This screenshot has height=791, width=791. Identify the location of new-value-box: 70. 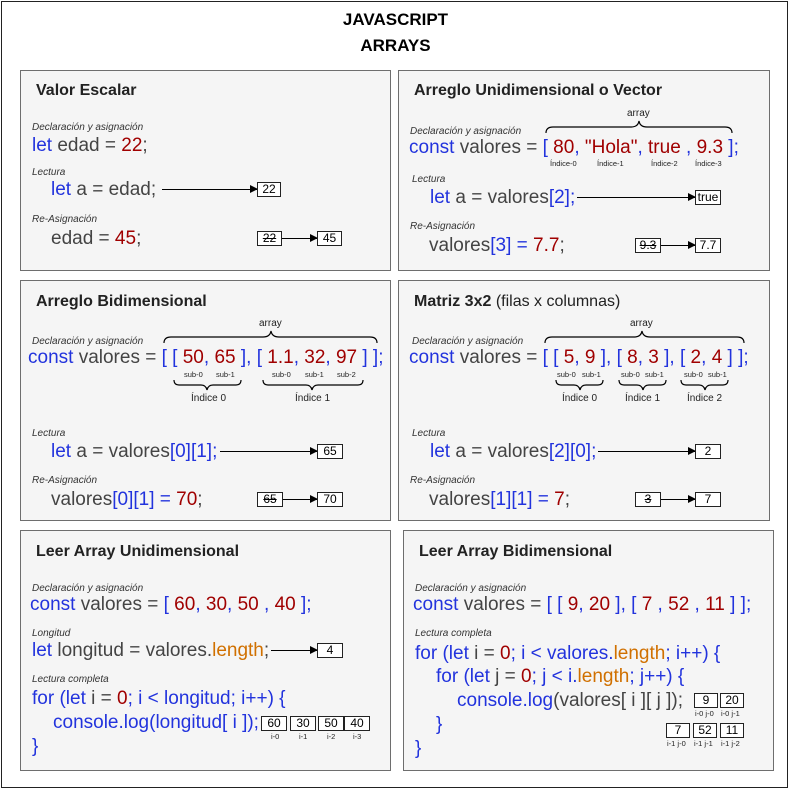
(330, 499).